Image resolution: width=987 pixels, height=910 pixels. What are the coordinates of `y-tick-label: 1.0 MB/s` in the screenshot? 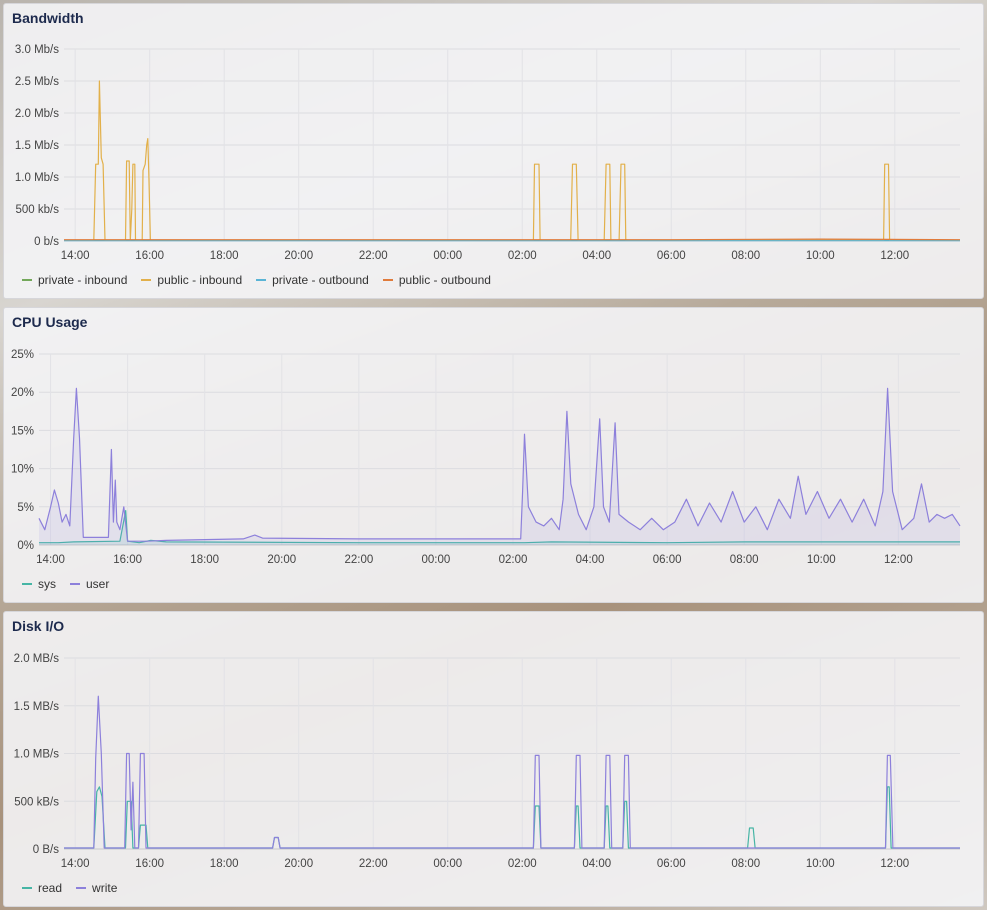 It's located at (37, 755).